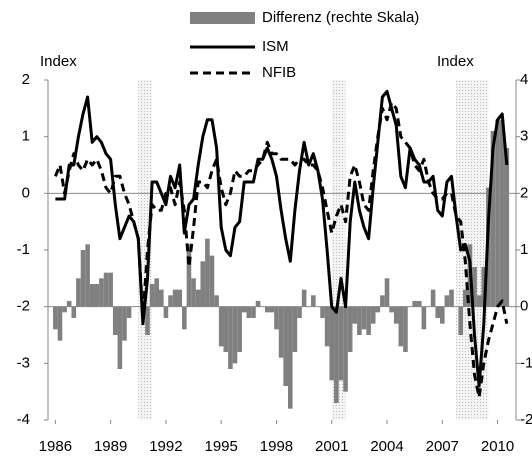 This screenshot has width=532, height=461. Describe the element at coordinates (524, 306) in the screenshot. I see `y2-tick-label: 0` at that location.